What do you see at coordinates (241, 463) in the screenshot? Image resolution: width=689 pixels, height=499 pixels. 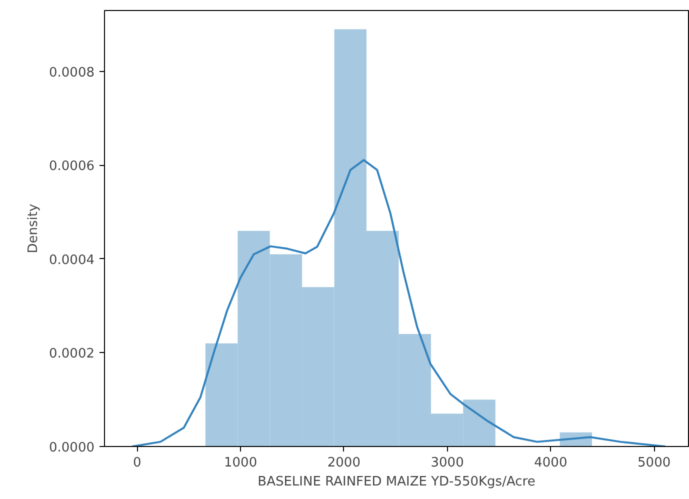 I see `x-tick-label: 1000` at bounding box center [241, 463].